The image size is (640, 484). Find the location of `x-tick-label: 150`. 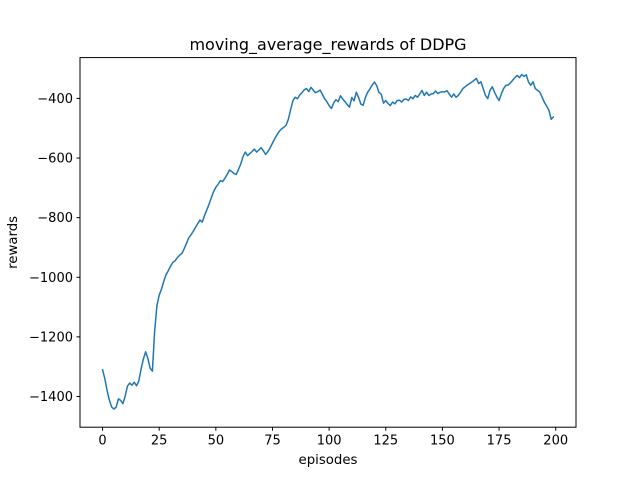

x-tick-label: 150 is located at coordinates (442, 441).